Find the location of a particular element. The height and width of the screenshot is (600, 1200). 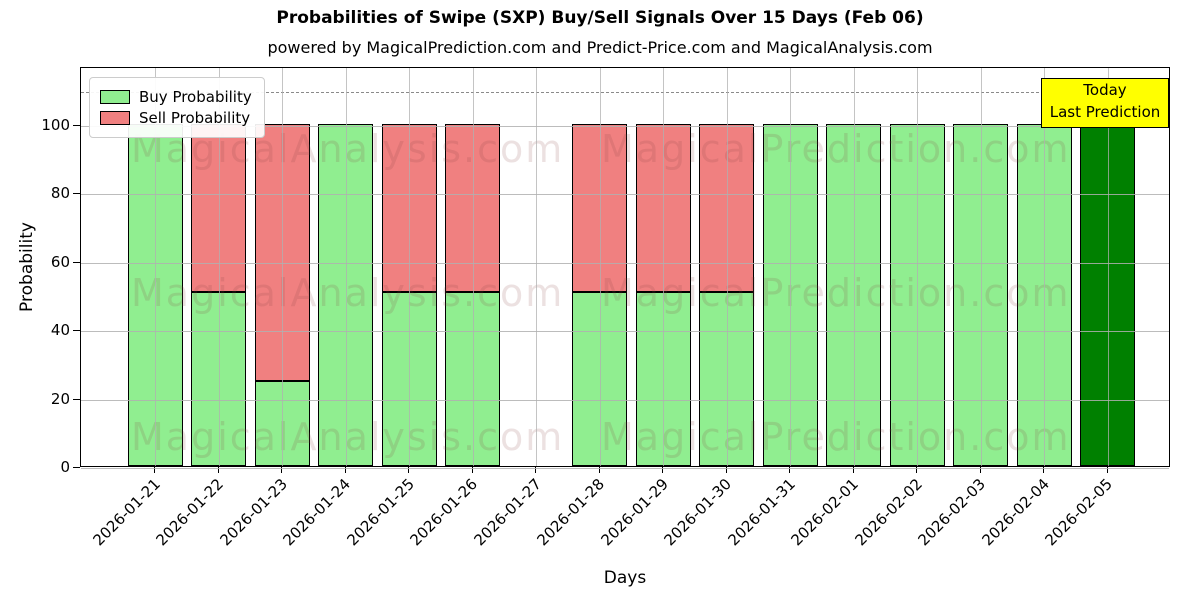

legend-row-buy: Buy Probability is located at coordinates (176, 97).